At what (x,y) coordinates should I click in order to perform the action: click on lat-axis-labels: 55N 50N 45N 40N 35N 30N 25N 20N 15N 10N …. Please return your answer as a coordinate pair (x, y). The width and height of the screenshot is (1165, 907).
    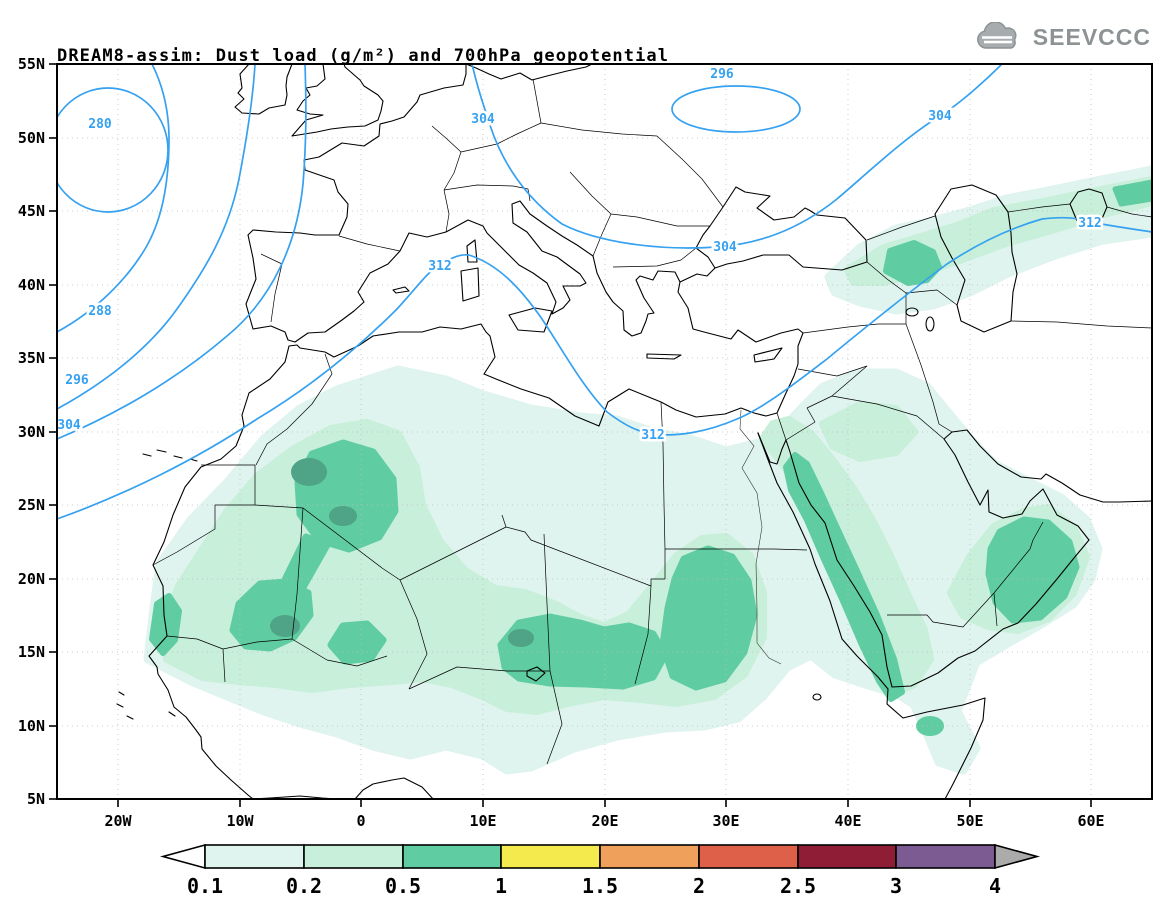
    Looking at the image, I should click on (31, 433).